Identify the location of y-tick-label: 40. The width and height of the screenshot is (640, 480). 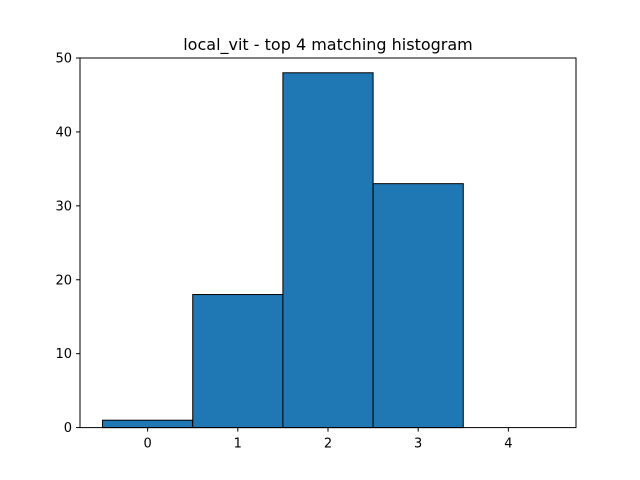
(63, 132).